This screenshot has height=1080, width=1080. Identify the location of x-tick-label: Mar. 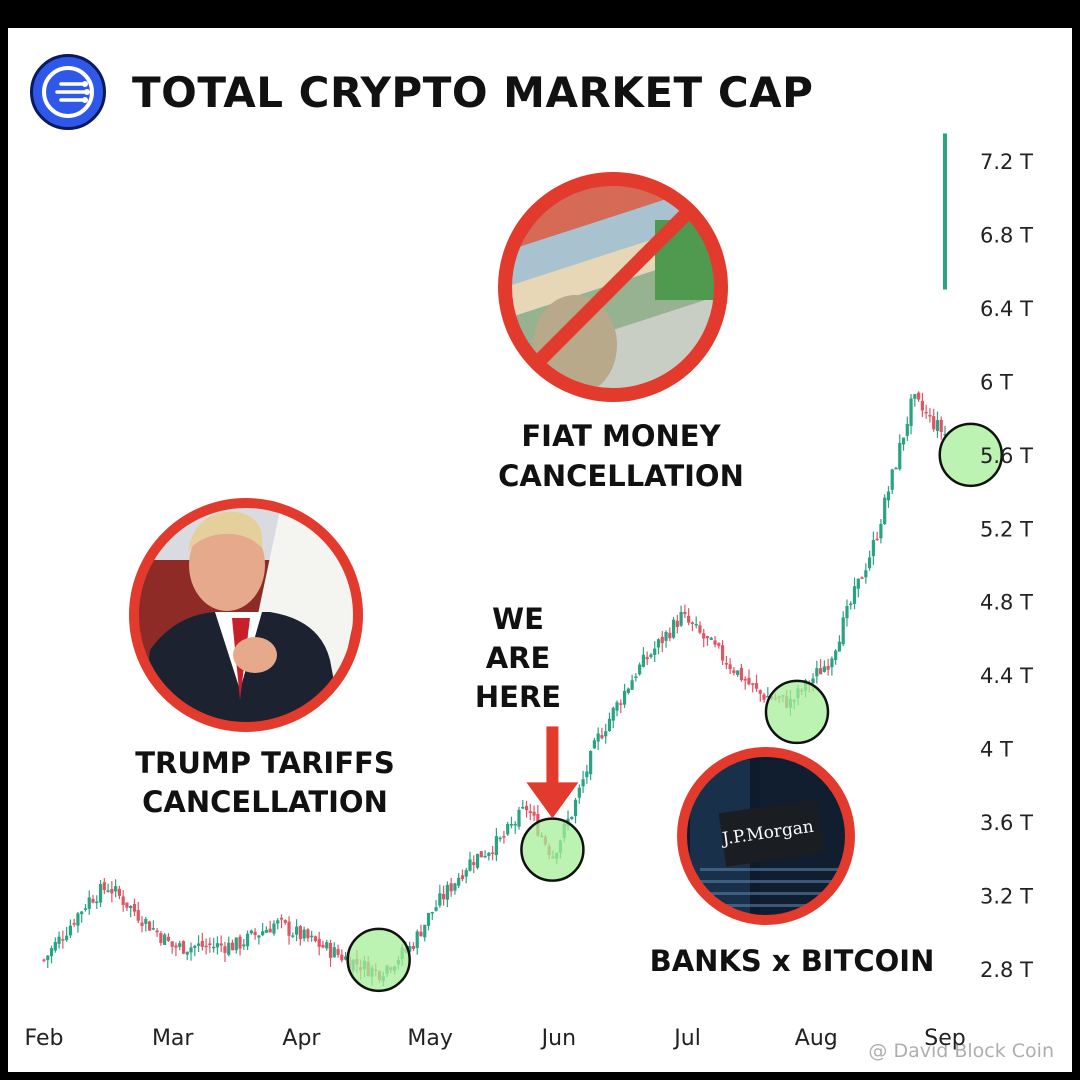
(173, 1038).